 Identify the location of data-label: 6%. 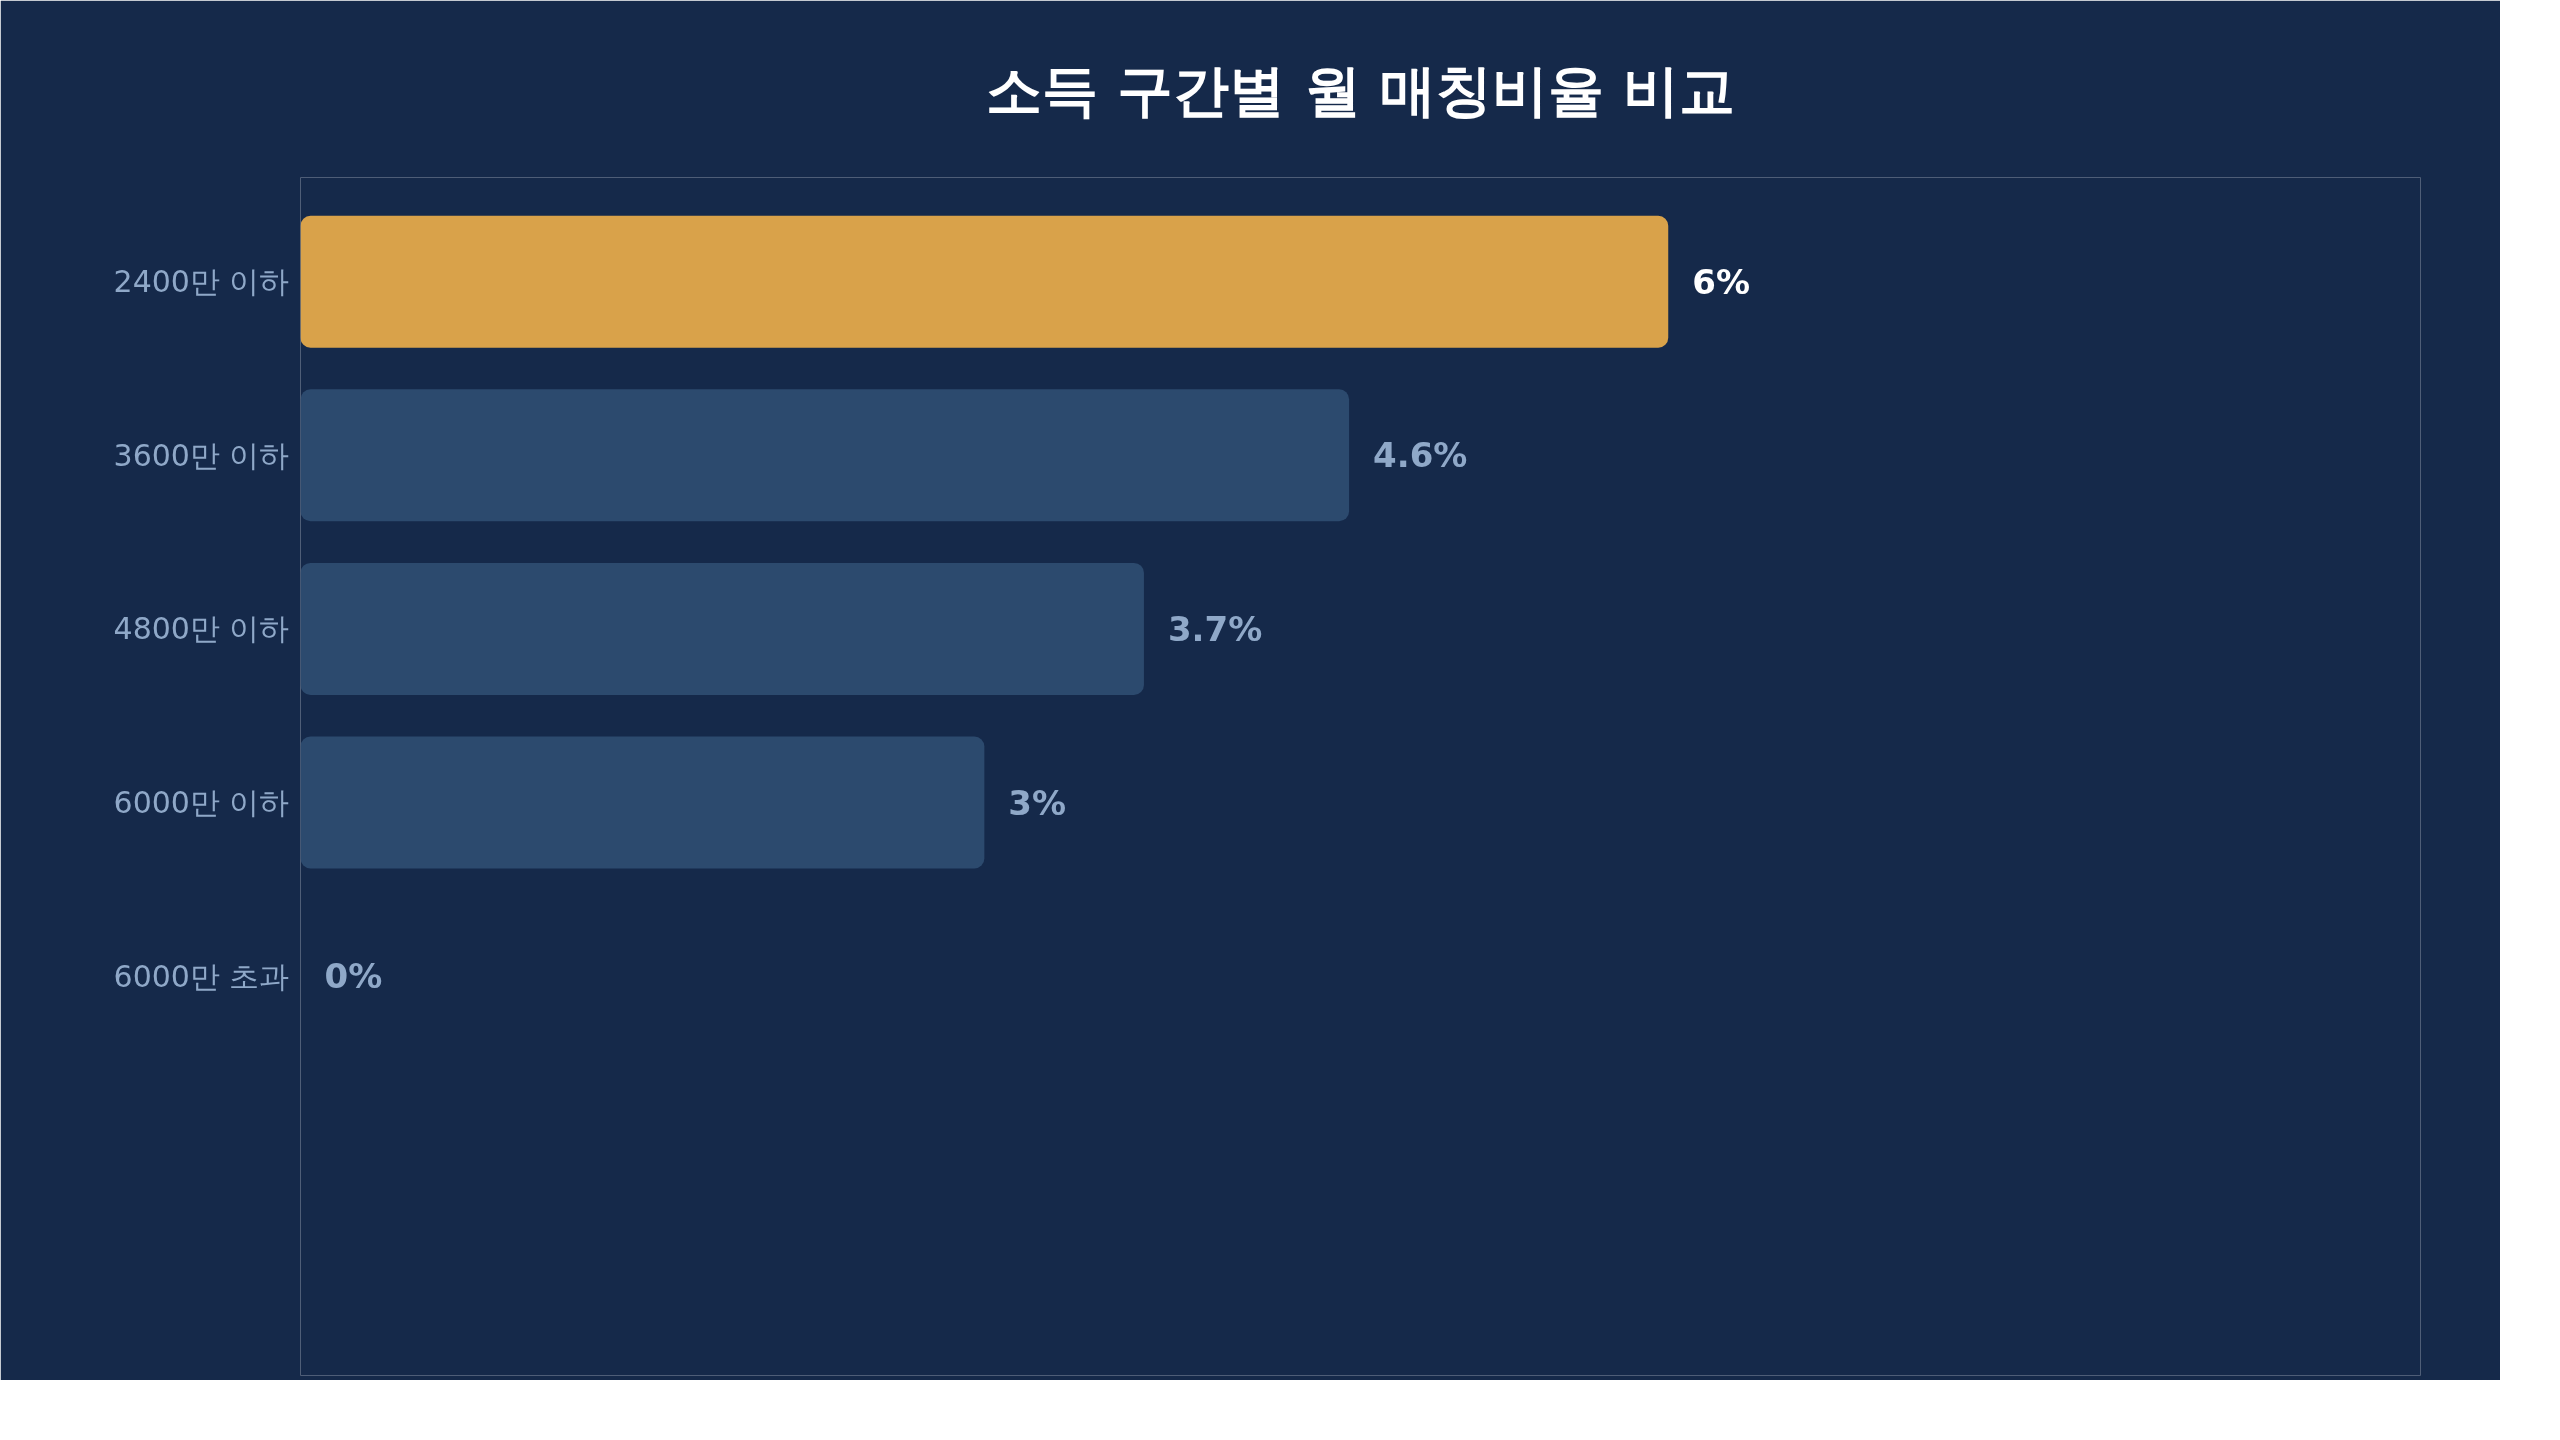
(1721, 281).